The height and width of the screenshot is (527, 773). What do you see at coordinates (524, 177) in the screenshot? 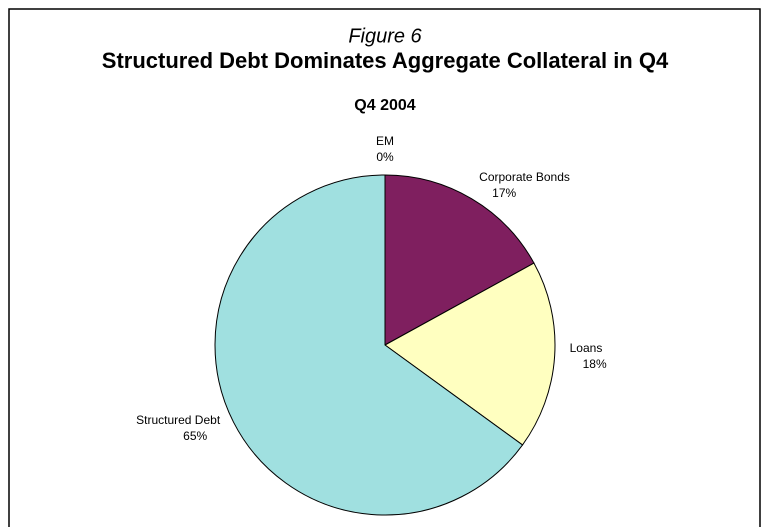
I see `slice-label: Corporate Bonds` at bounding box center [524, 177].